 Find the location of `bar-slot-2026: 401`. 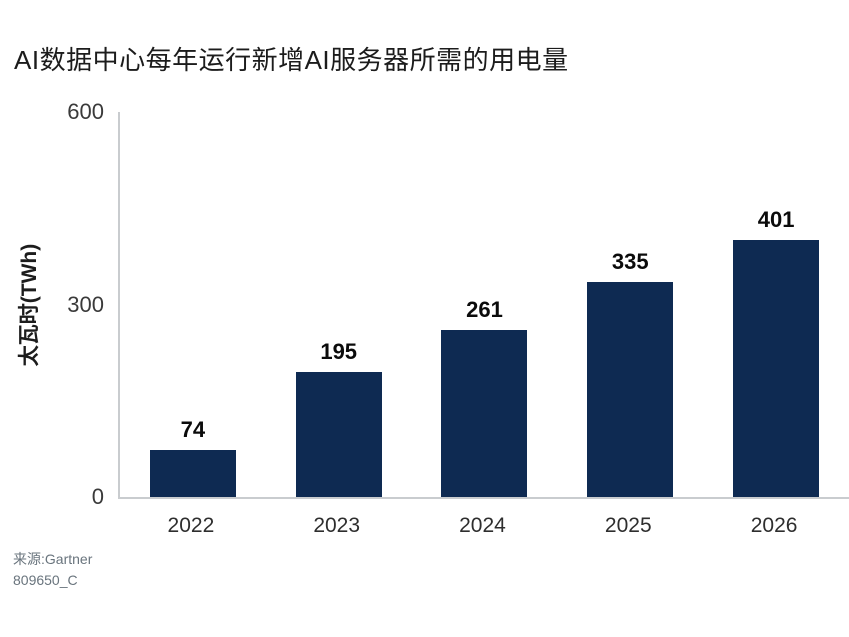

bar-slot-2026: 401 is located at coordinates (776, 304).